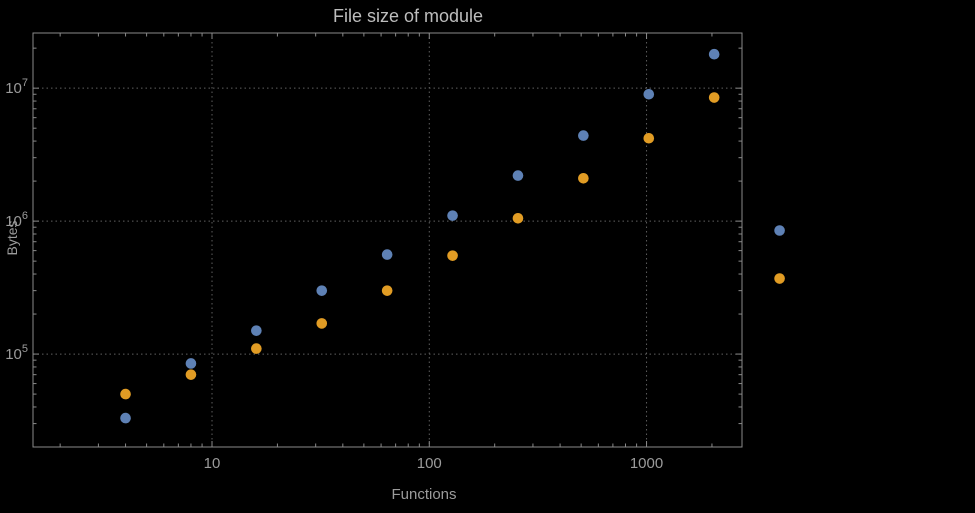  Describe the element at coordinates (16, 87) in the screenshot. I see `y-tick-label: 10⁷` at that location.